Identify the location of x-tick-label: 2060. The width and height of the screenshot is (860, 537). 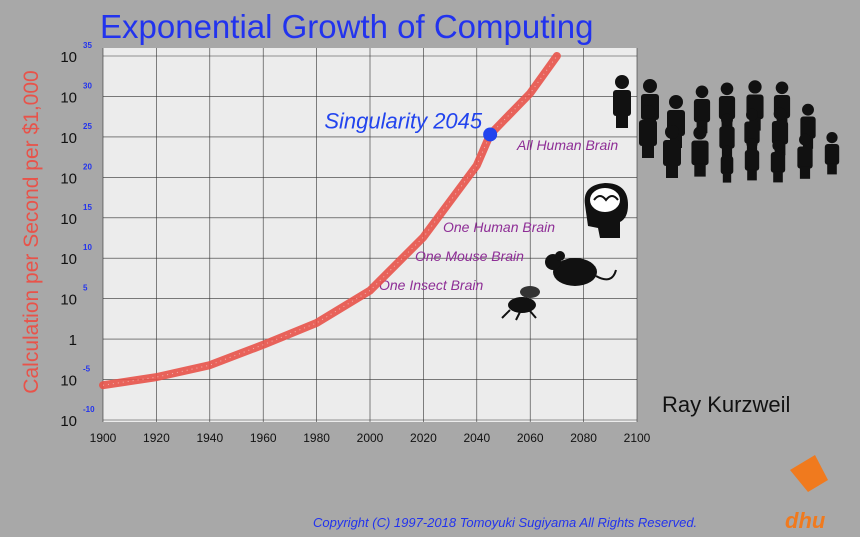
(530, 438).